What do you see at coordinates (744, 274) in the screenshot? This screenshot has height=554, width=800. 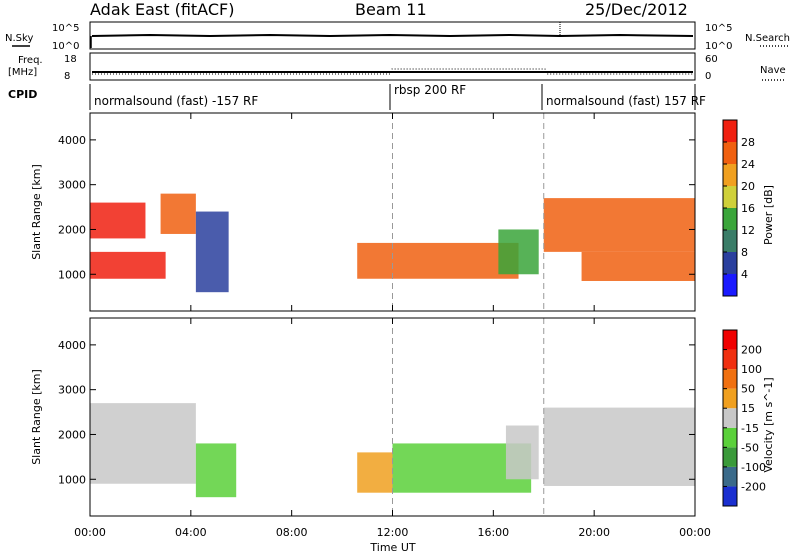 I see `power-colorbar-label-0: 4` at bounding box center [744, 274].